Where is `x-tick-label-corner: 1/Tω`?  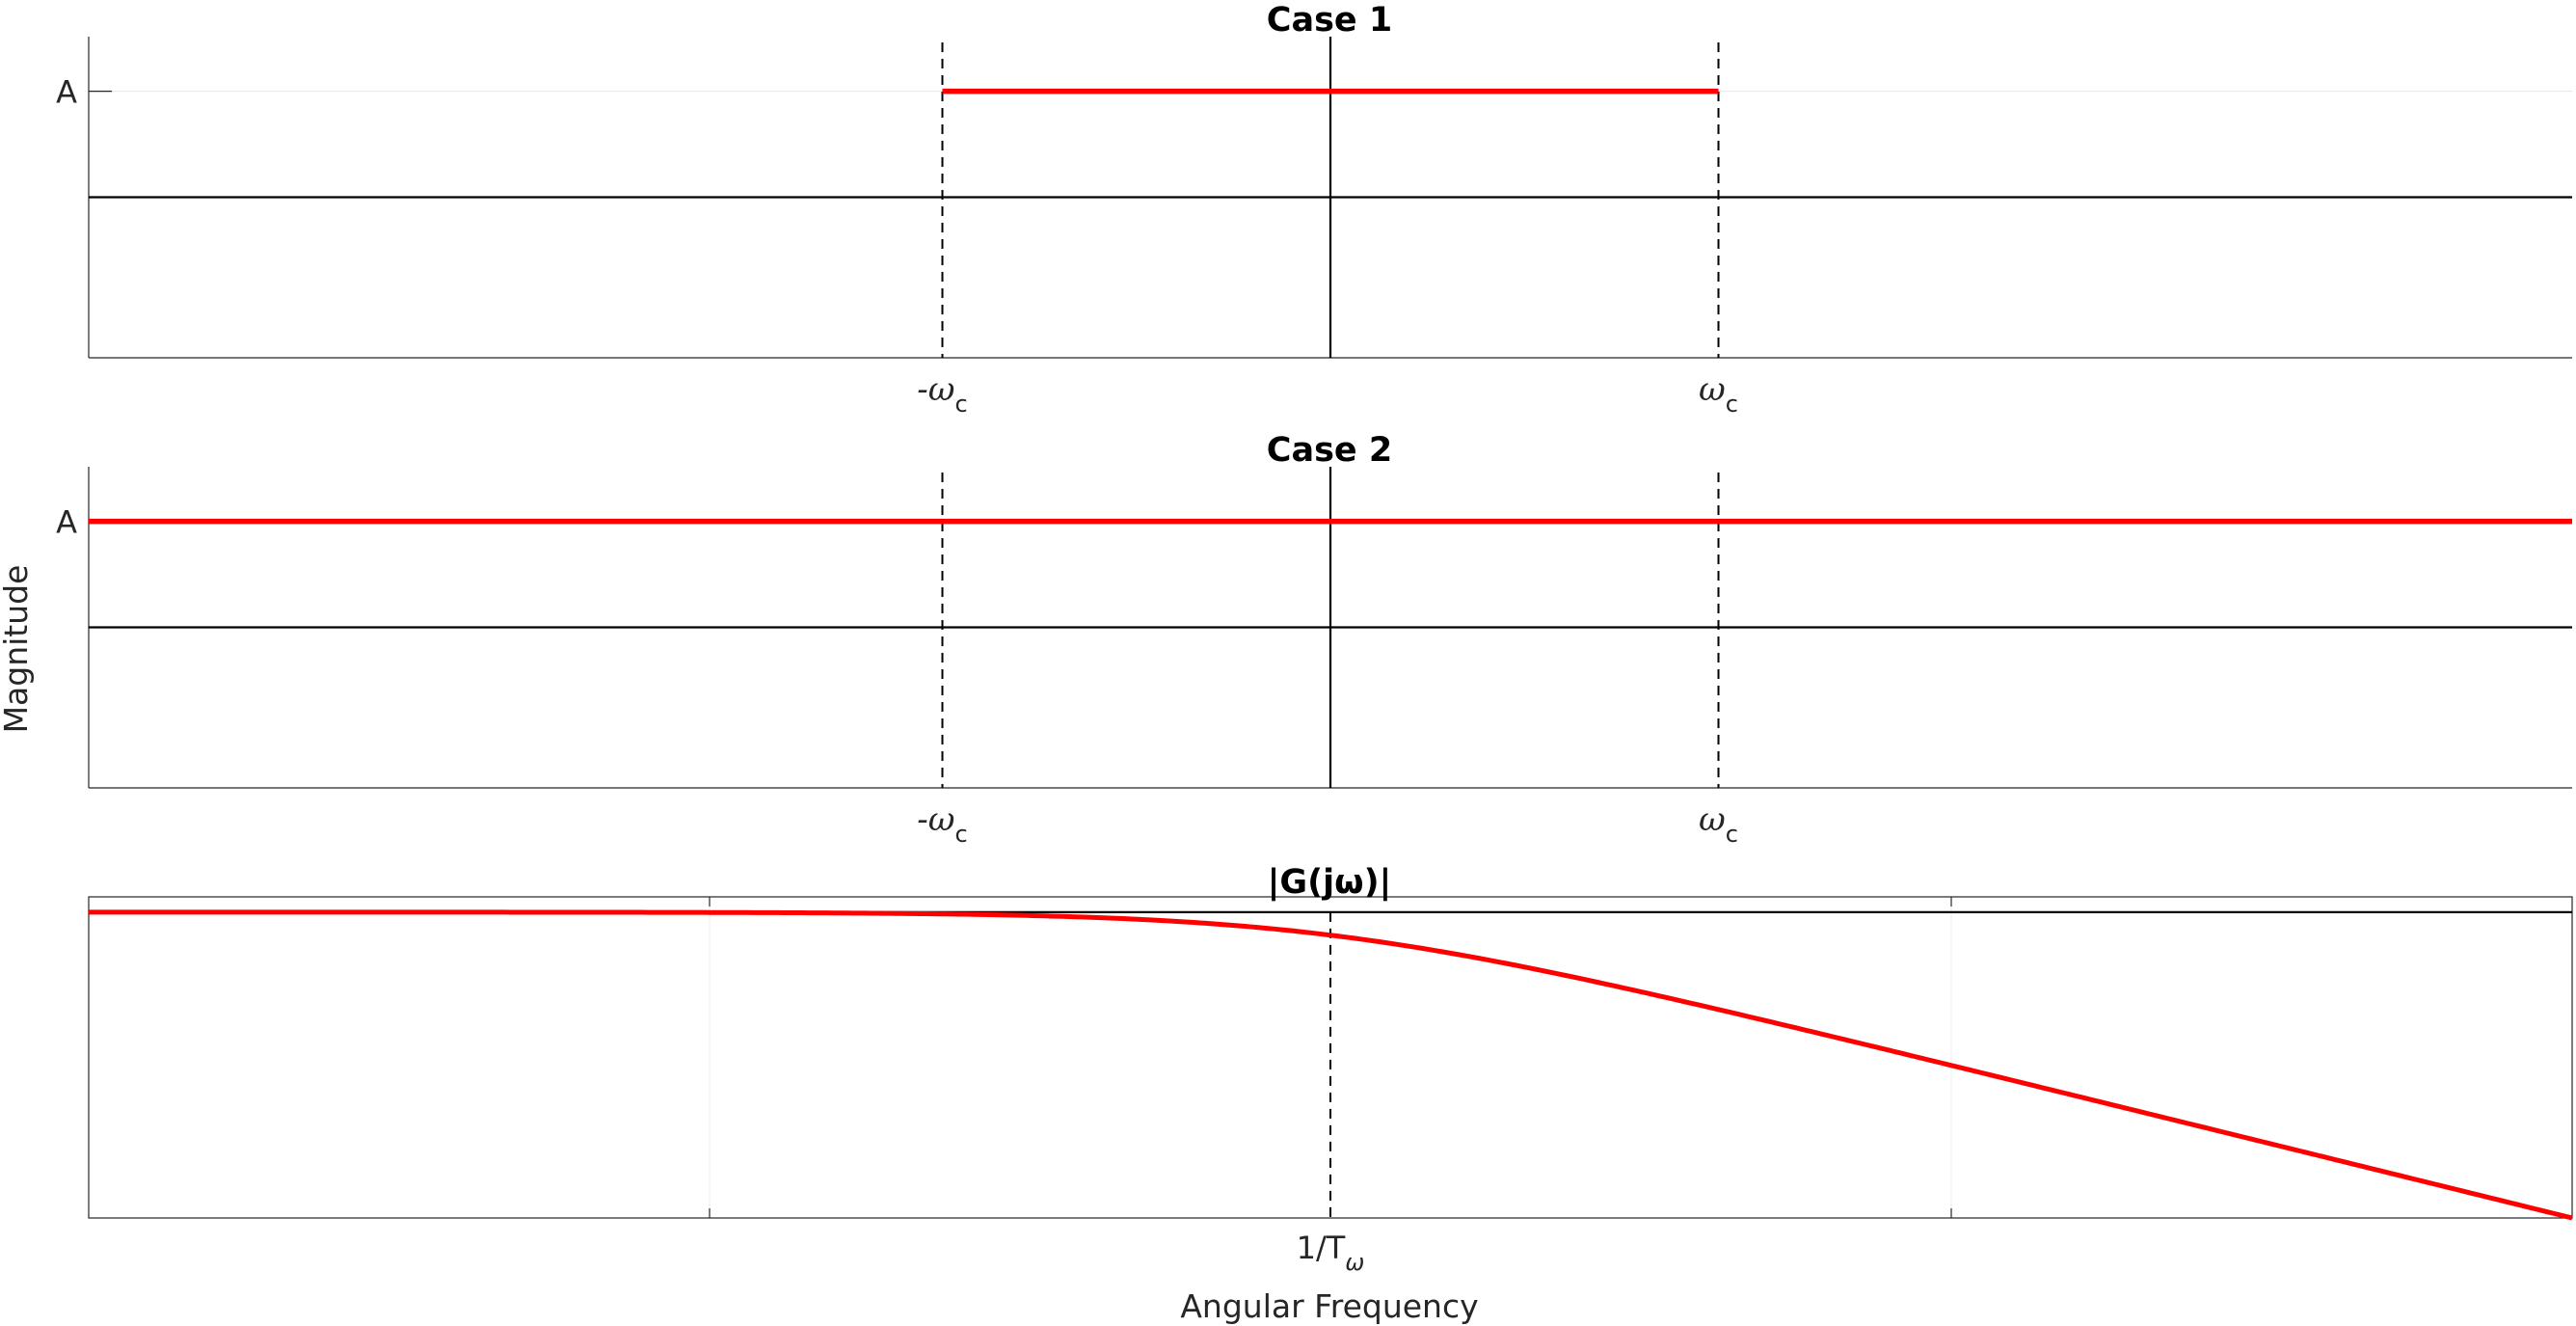
x-tick-label-corner: 1/Tω is located at coordinates (1331, 1253).